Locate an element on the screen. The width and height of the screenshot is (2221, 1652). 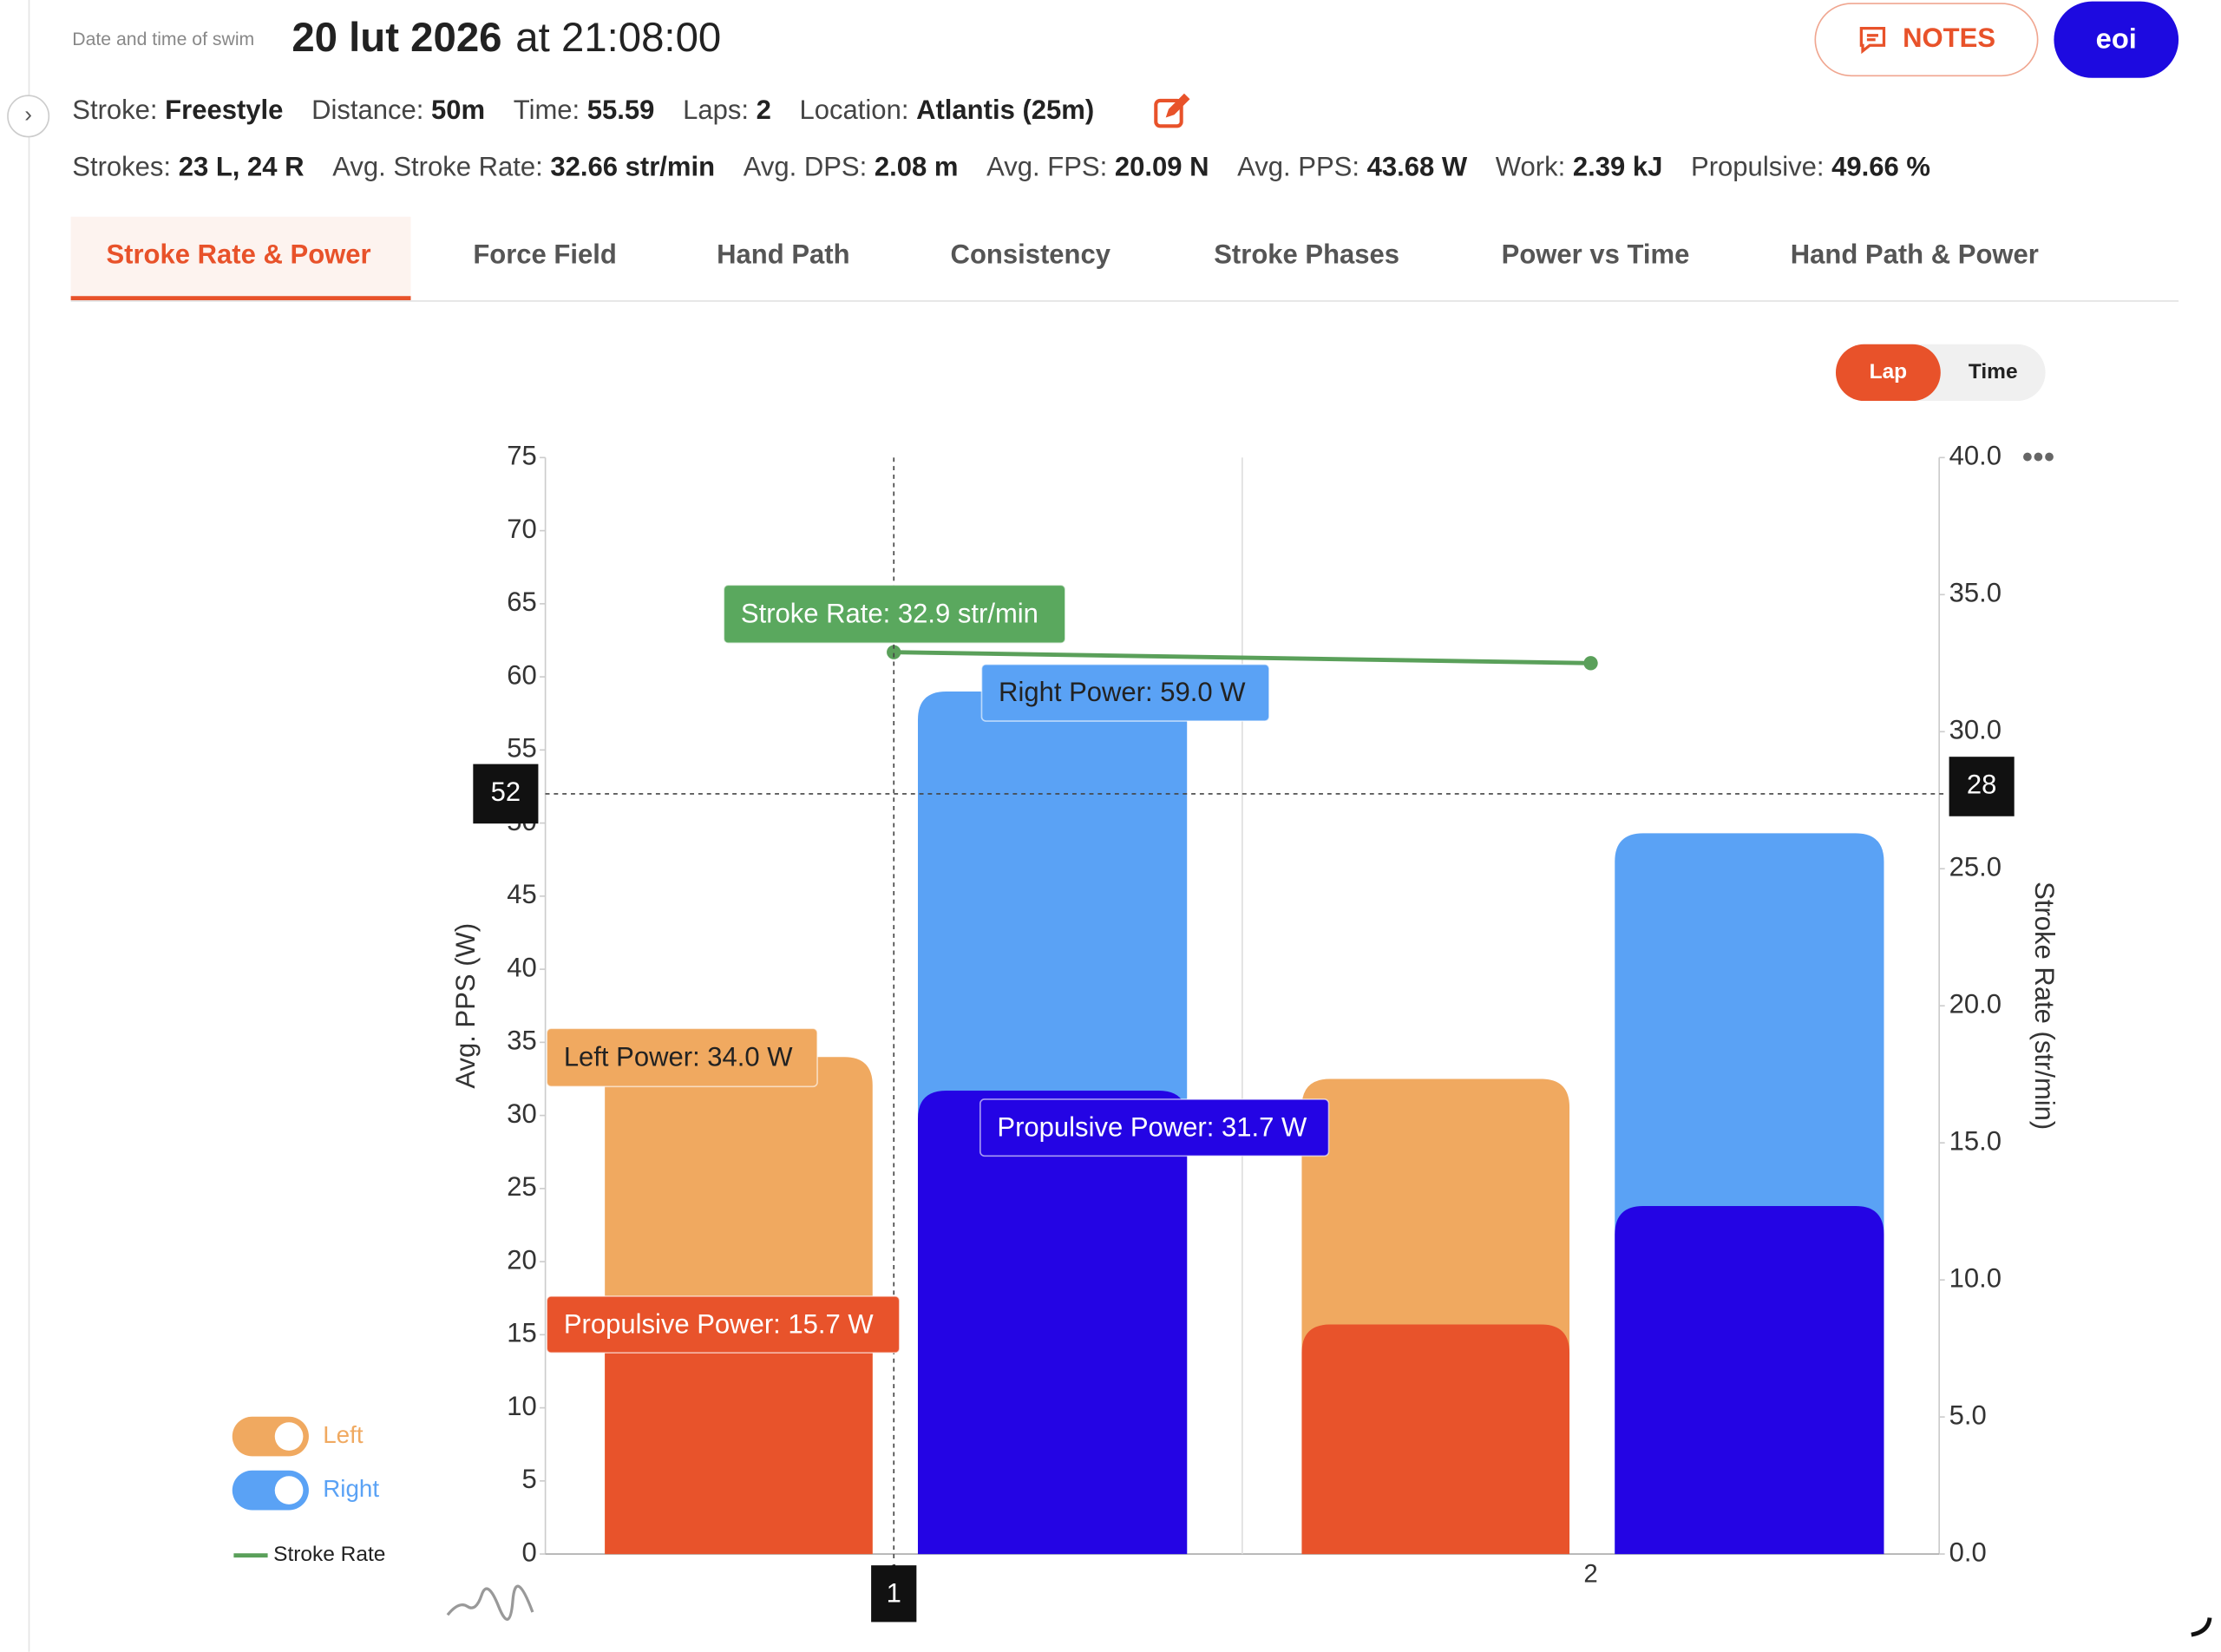
crosshair-y2-label: 28 is located at coordinates (1982, 785).